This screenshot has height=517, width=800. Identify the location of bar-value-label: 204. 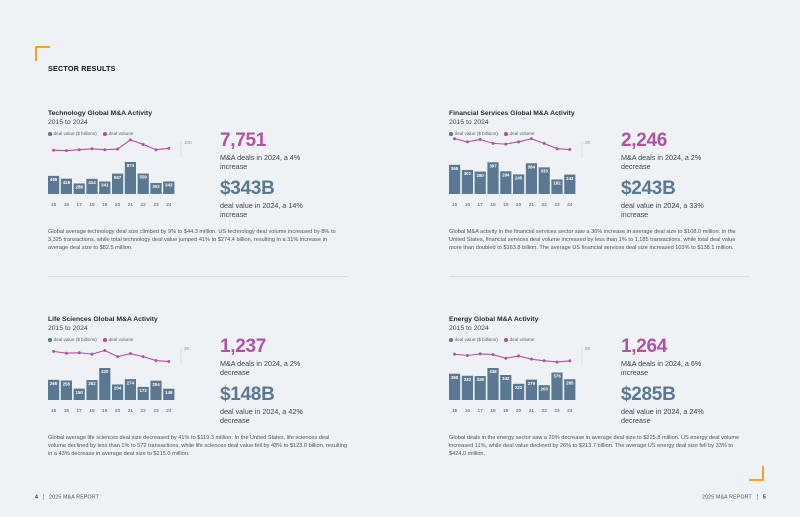
(118, 388).